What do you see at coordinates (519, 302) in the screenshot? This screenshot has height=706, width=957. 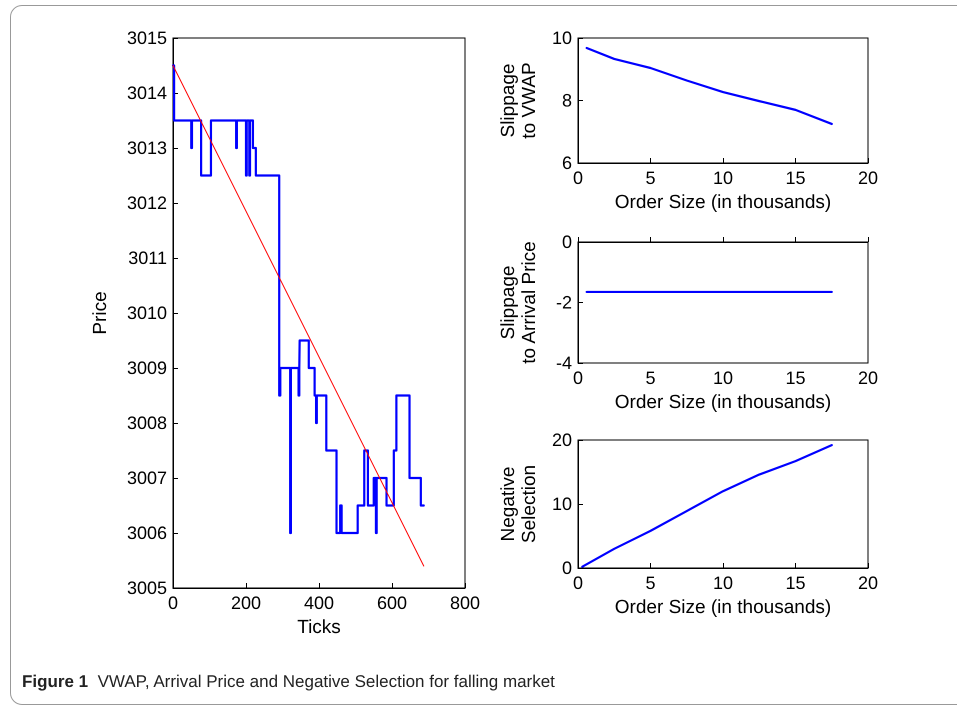 I see `y-axis-title: Slippage to Arrival Price` at bounding box center [519, 302].